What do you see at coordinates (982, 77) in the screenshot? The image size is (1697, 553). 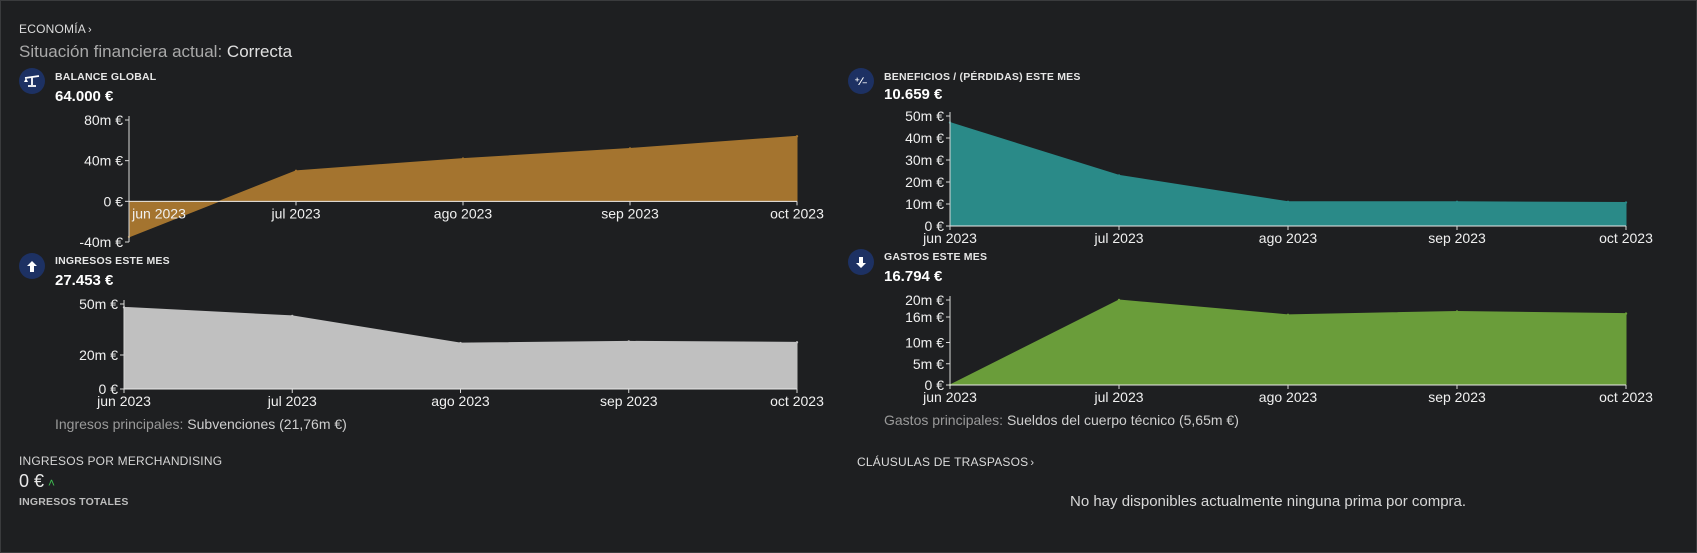 I see `benefits-title: BENEFICIOS / (PÉRDIDAS) ESTE MES` at bounding box center [982, 77].